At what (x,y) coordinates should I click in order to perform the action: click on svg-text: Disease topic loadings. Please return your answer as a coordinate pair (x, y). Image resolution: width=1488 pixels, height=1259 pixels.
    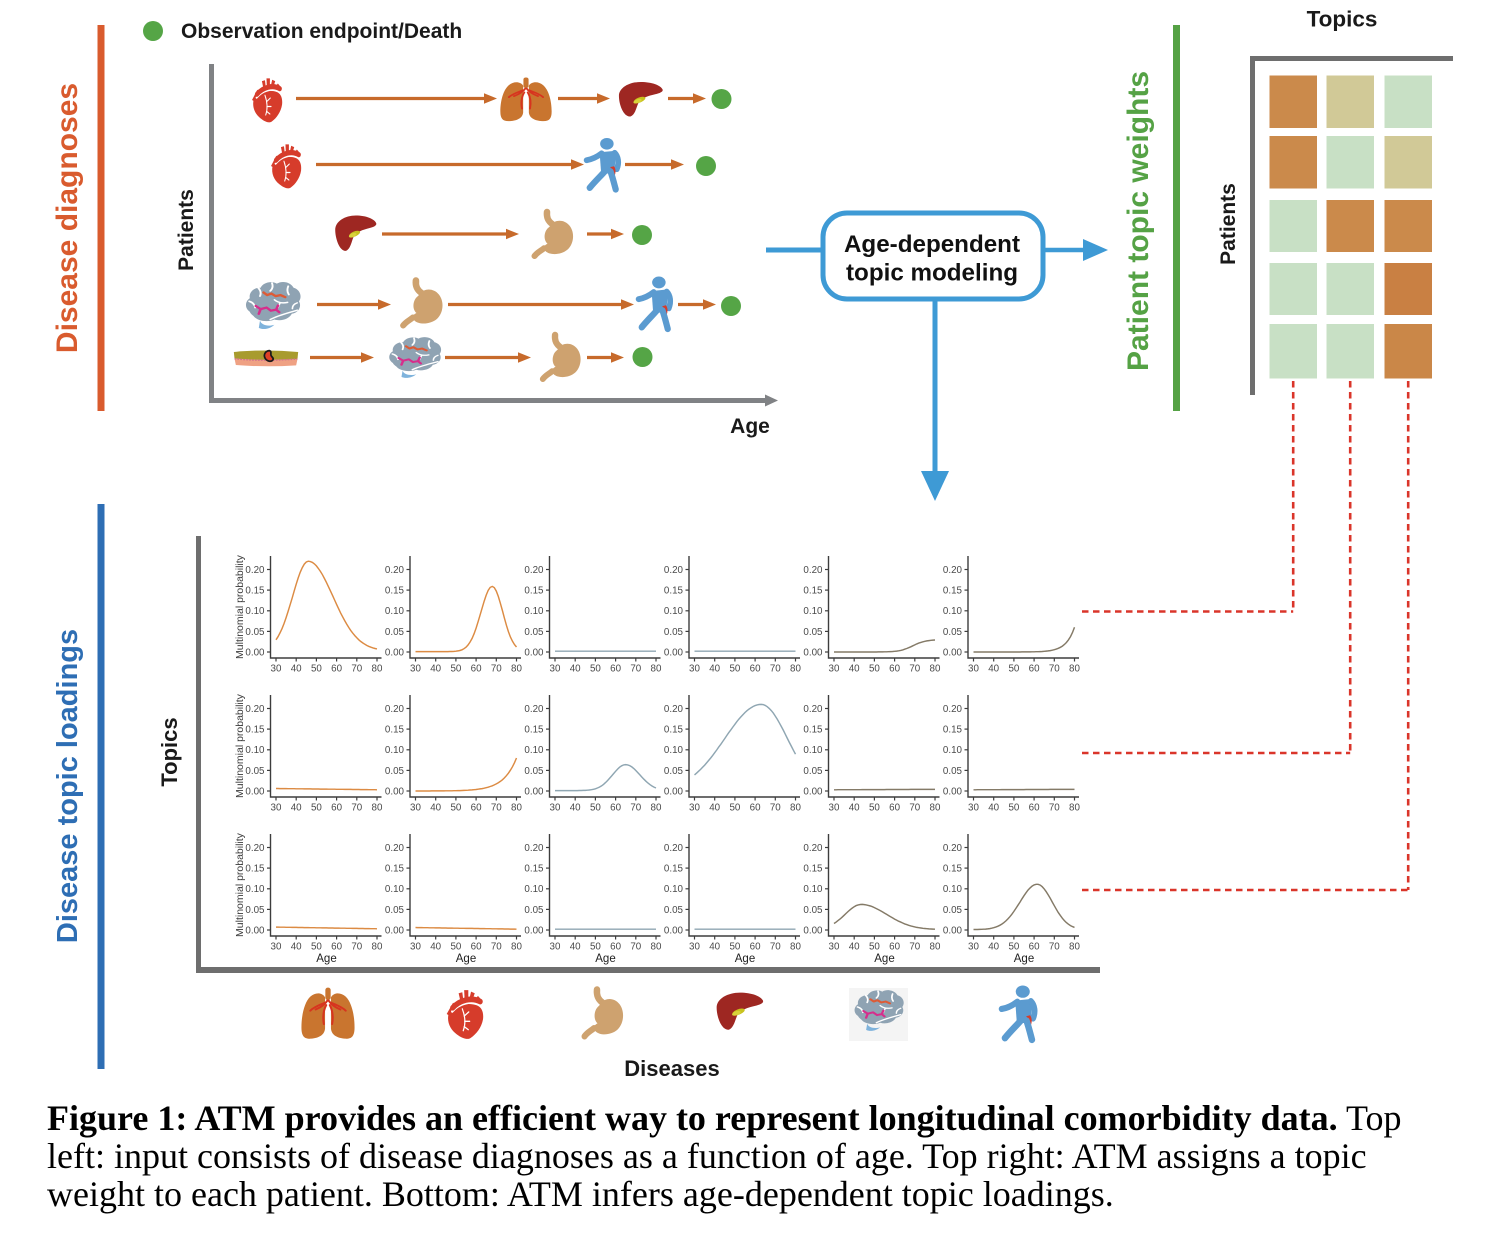
    Looking at the image, I should click on (68, 786).